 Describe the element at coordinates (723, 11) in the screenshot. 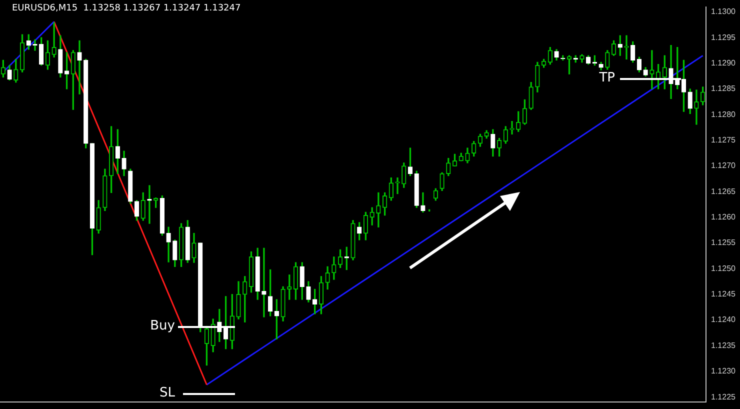

I see `y-tick-label: 1.1300` at that location.